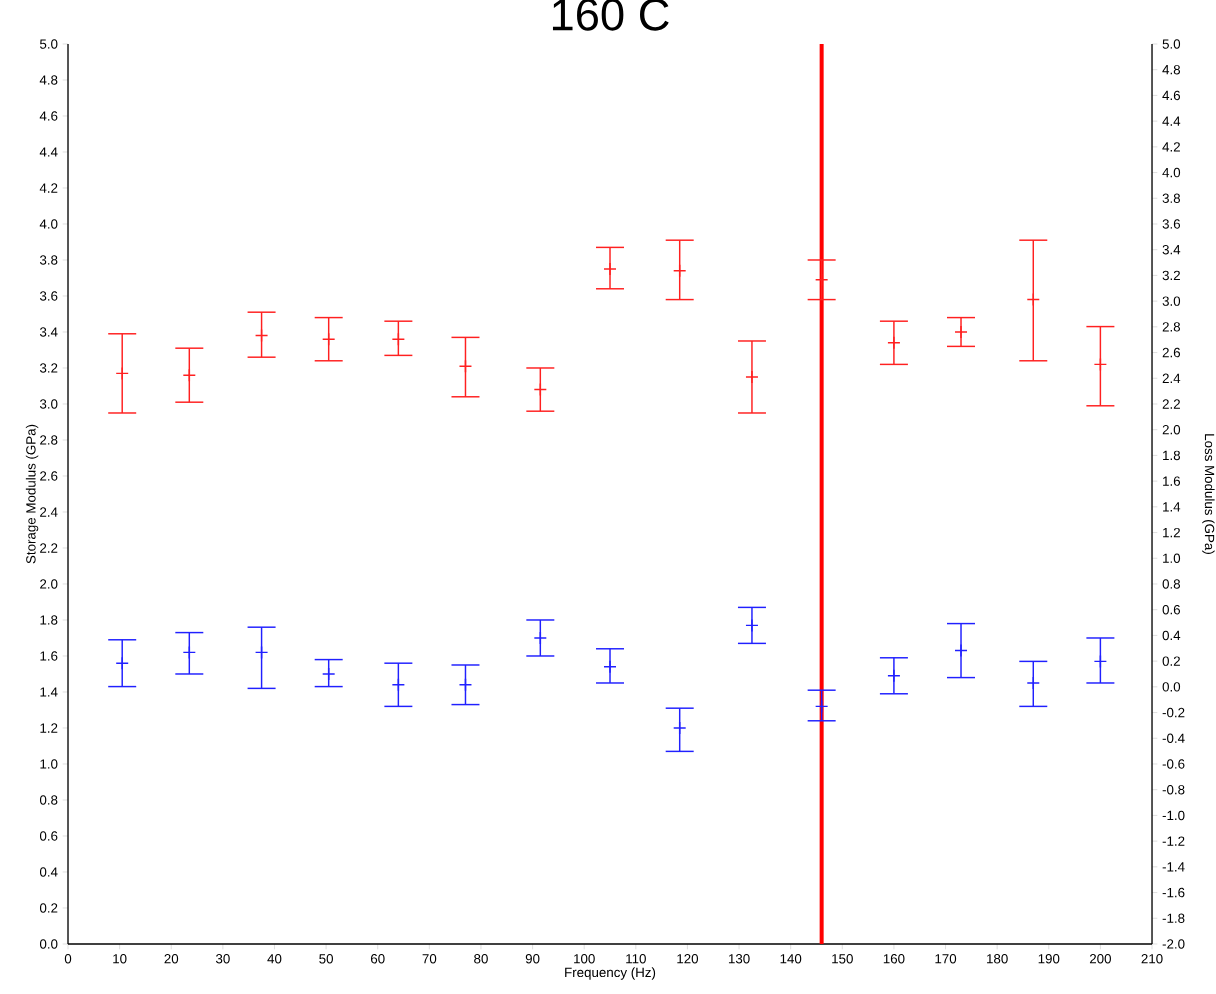 This screenshot has height=994, width=1216. I want to click on x-tick-label: 40, so click(274, 959).